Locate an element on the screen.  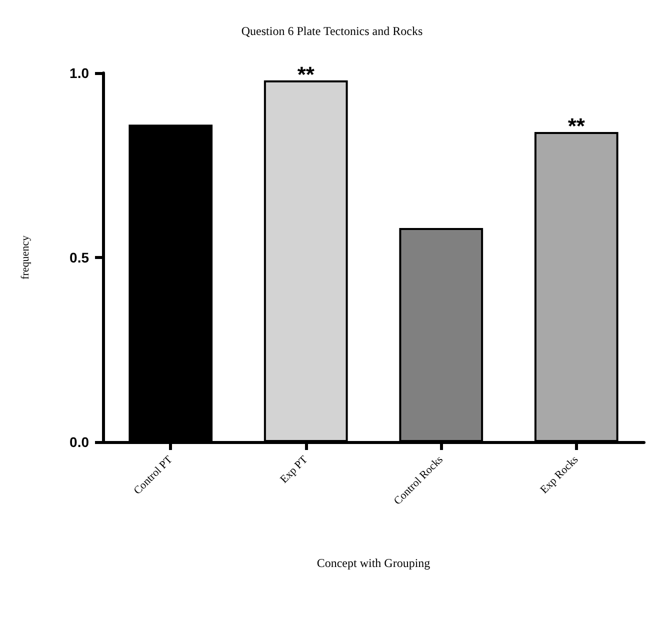
y-tick-label: 0.5 is located at coordinates (80, 258).